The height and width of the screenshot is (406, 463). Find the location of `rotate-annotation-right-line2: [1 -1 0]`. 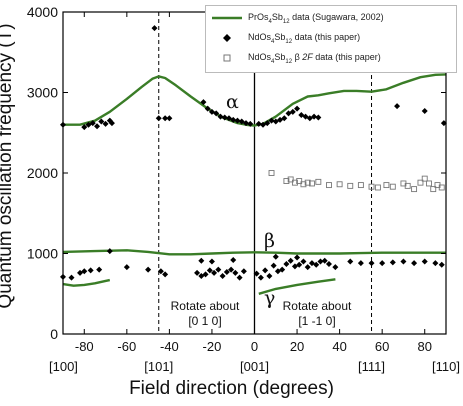

rotate-annotation-right-line2: [1 -1 0] is located at coordinates (317, 321).